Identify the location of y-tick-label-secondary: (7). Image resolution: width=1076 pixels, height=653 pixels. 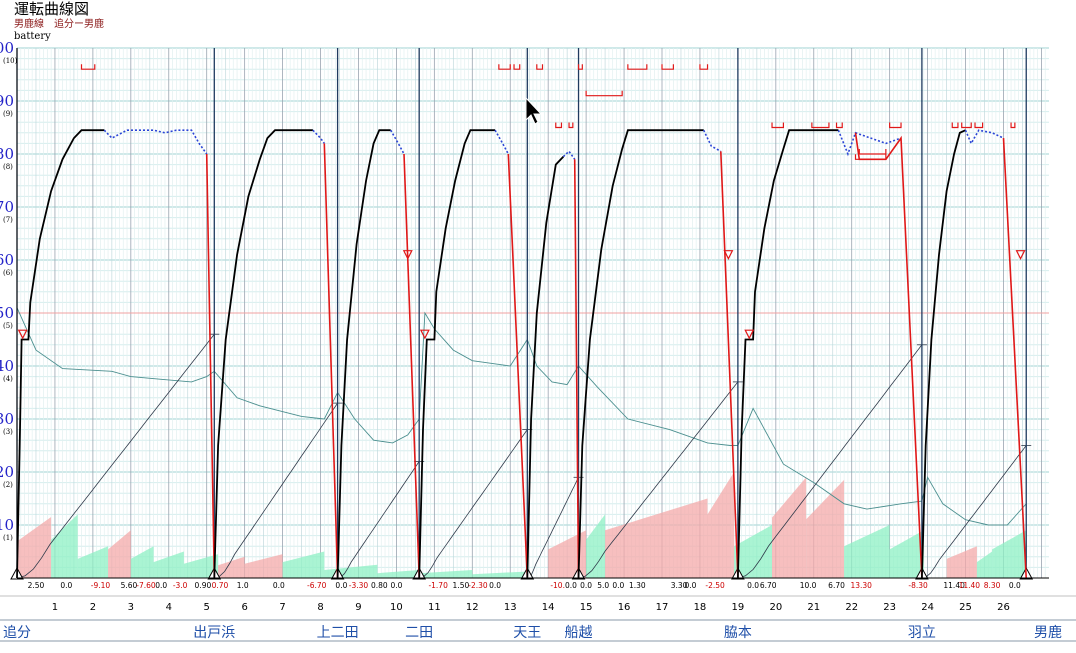
(8, 220).